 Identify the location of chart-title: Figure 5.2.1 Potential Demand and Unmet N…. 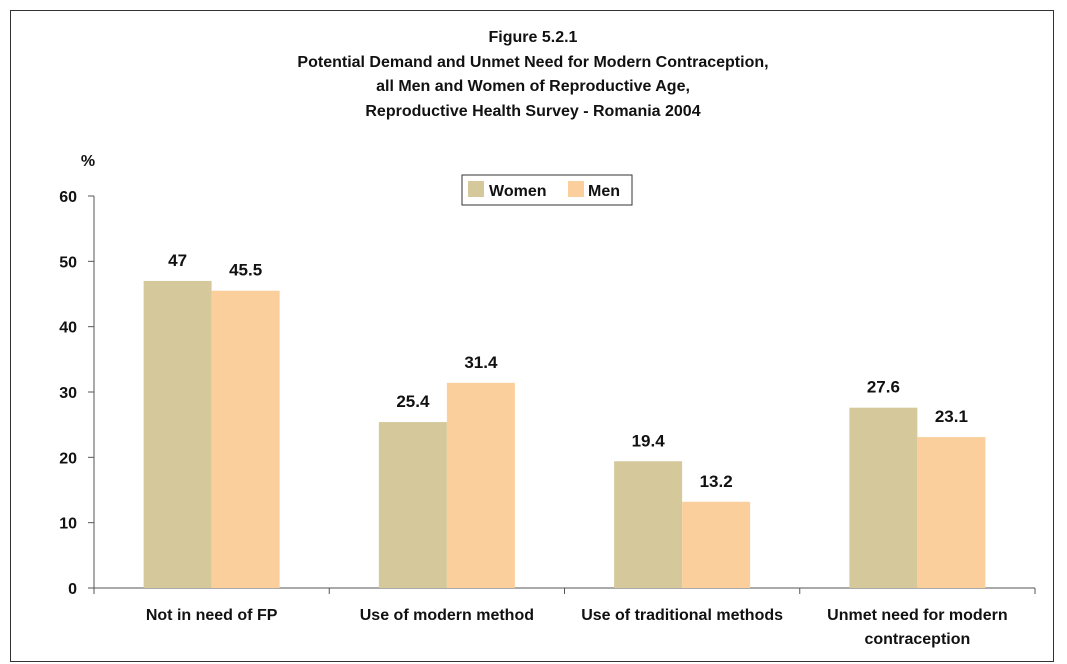
(532, 74).